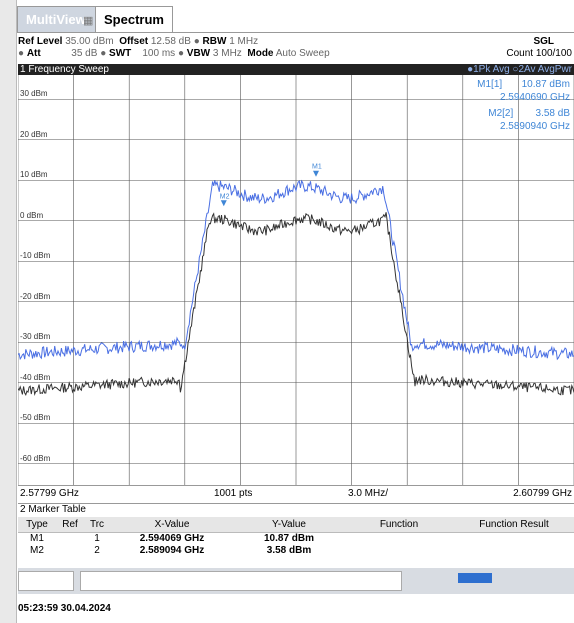  What do you see at coordinates (289, 538) in the screenshot?
I see `row-y: 10.87 dBm` at bounding box center [289, 538].